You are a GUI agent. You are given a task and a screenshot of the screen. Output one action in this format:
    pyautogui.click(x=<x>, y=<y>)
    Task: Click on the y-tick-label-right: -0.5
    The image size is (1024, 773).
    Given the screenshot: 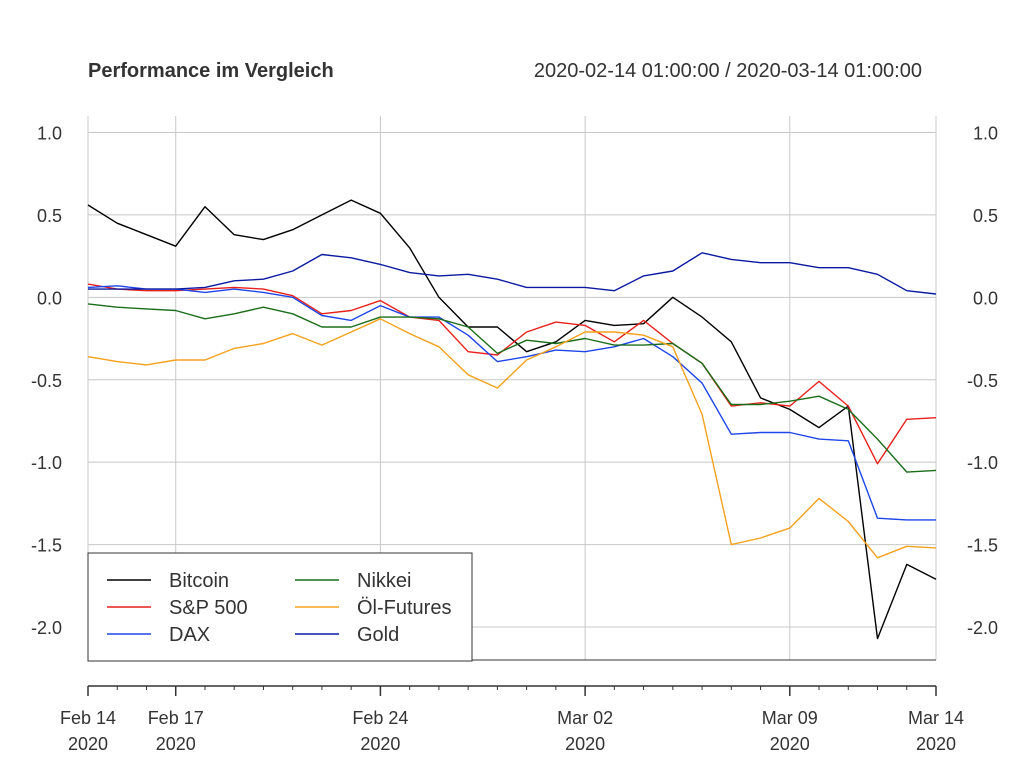 What is the action you would take?
    pyautogui.click(x=982, y=381)
    